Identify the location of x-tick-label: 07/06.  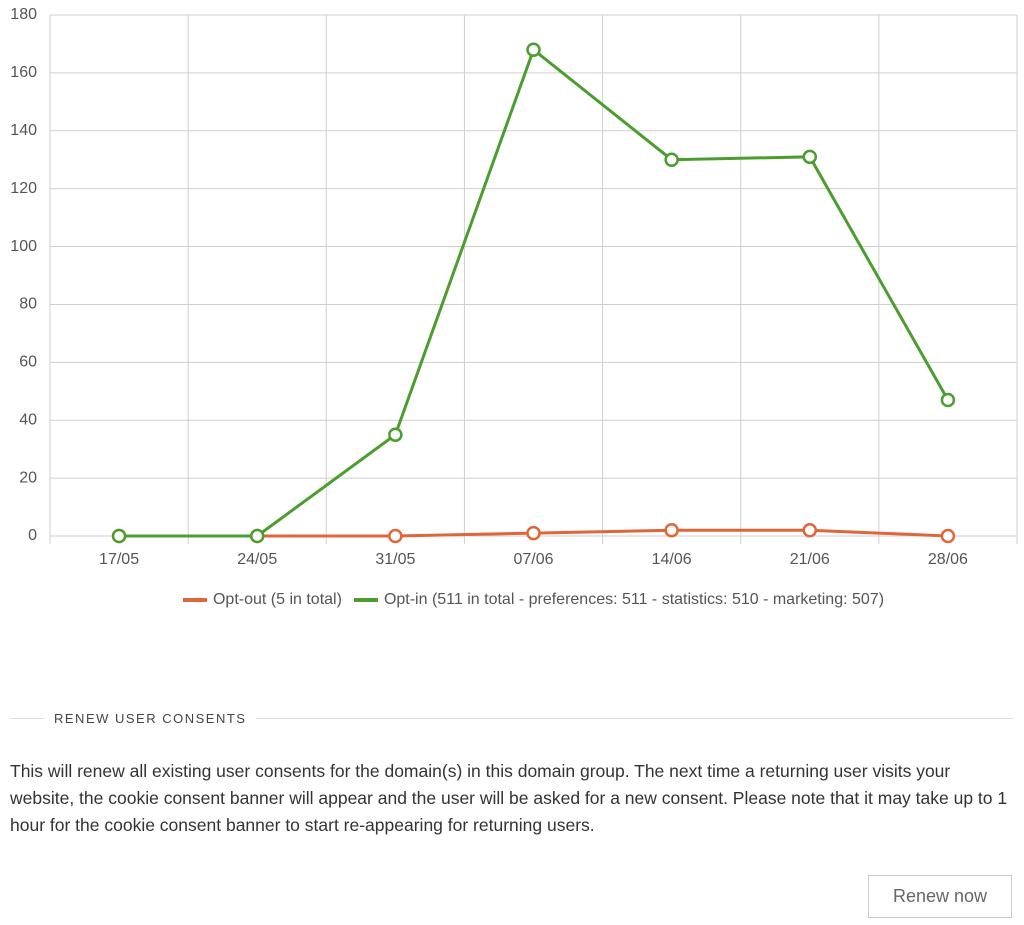
(533, 559).